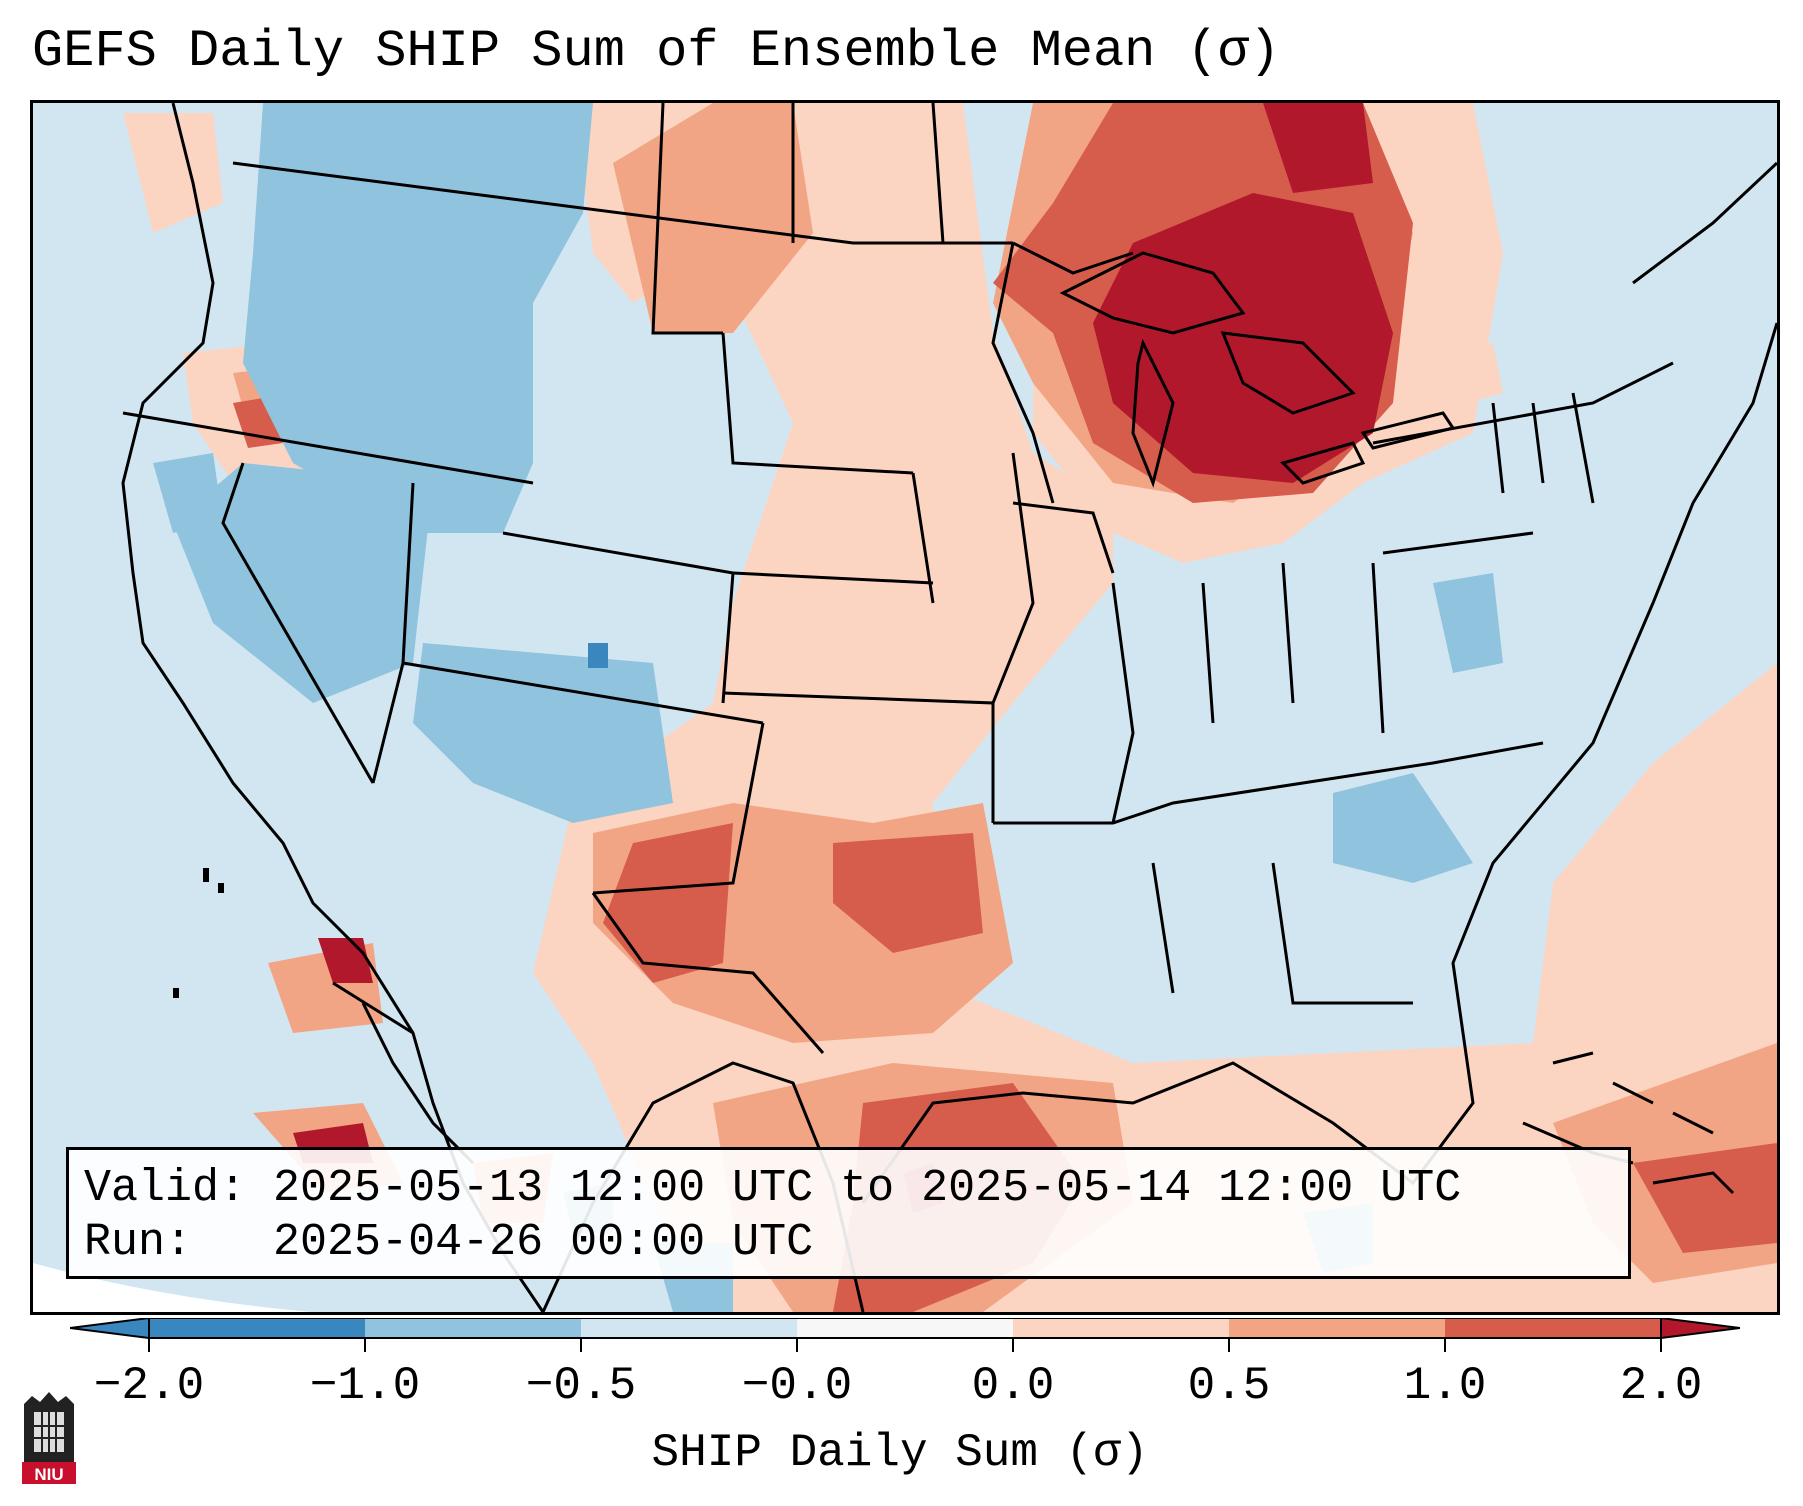 Image resolution: width=1803 pixels, height=1506 pixels. I want to click on run-time: 2025-04-26 00:00 UTC, so click(543, 1242).